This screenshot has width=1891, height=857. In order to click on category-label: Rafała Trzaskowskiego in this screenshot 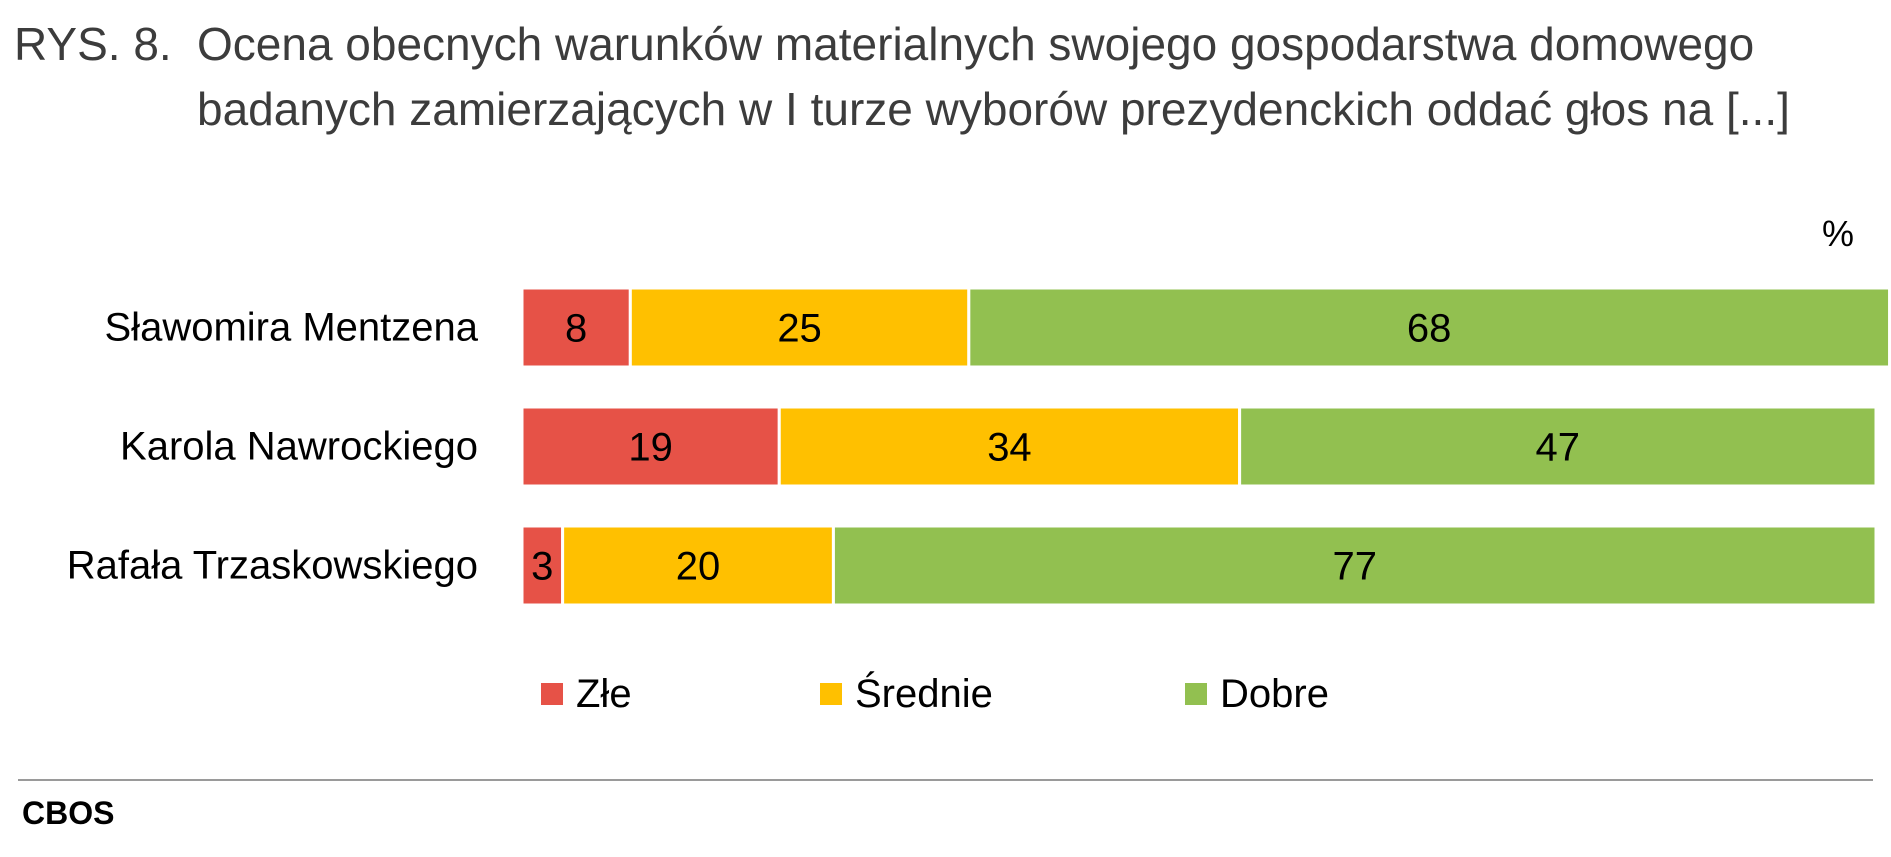, I will do `click(272, 566)`.